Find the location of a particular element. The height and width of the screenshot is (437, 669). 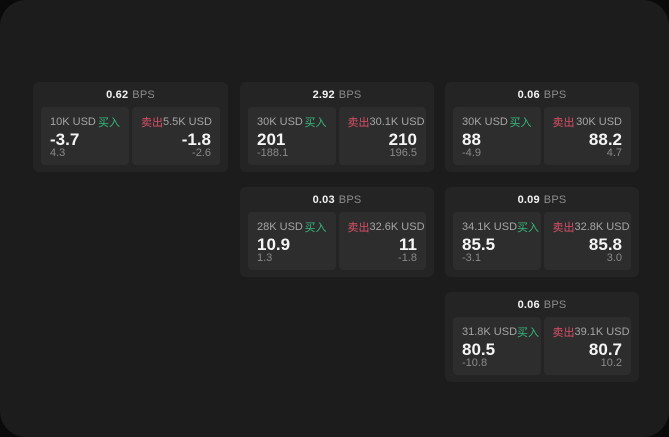

sell-sub-value: -1.8 is located at coordinates (407, 258).